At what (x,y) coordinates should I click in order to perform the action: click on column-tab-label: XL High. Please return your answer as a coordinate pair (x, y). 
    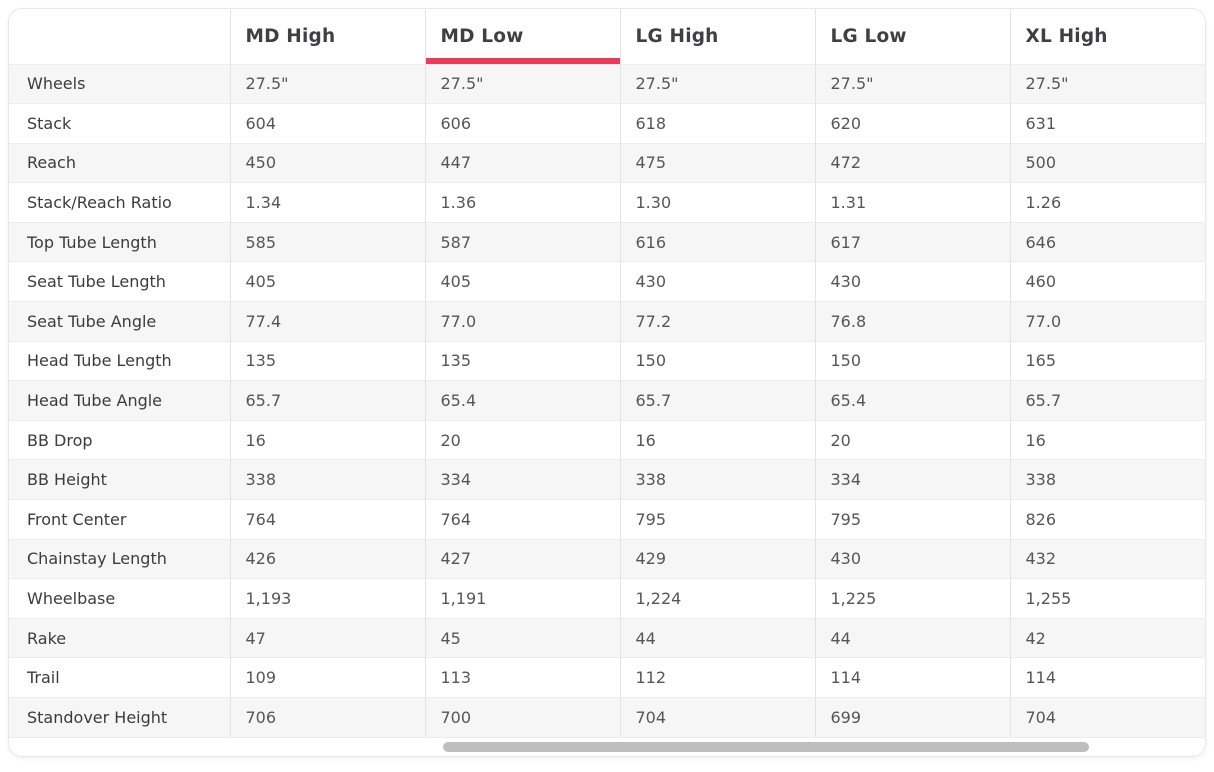
    Looking at the image, I should click on (1066, 36).